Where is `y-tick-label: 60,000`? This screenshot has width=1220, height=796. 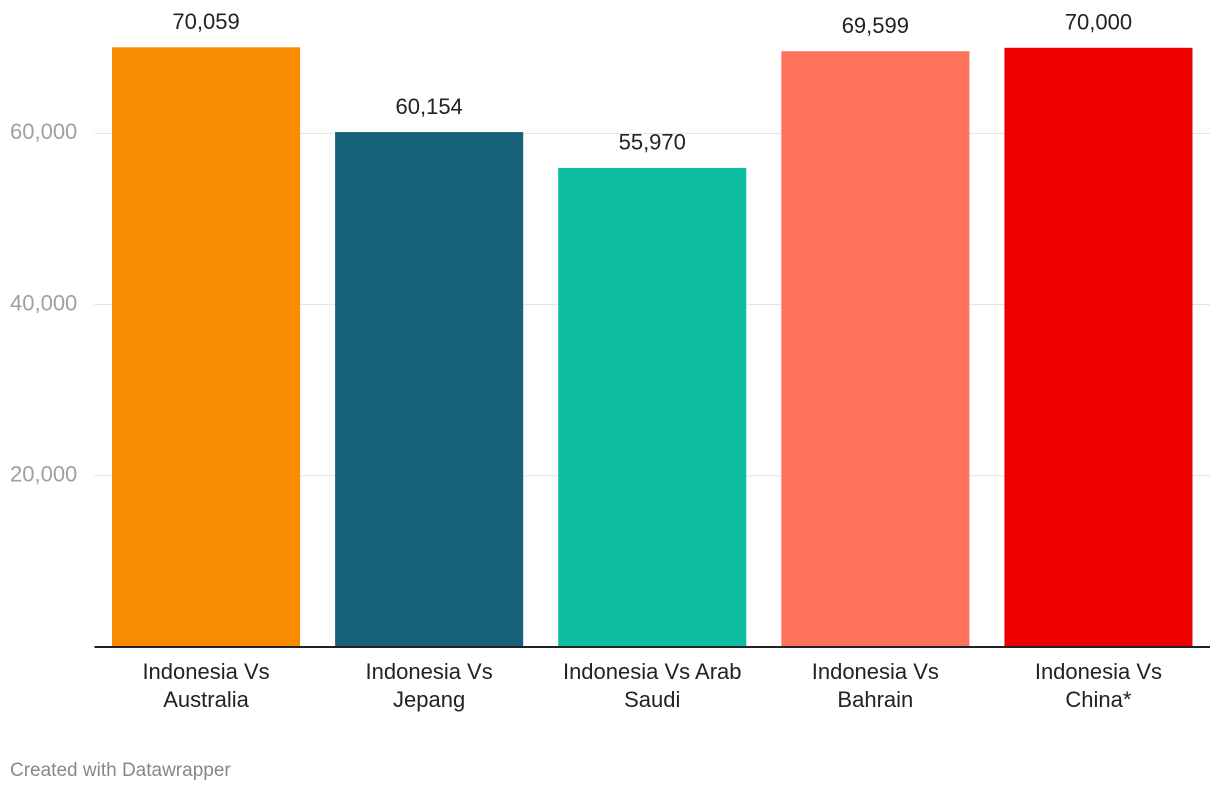
y-tick-label: 60,000 is located at coordinates (43, 131).